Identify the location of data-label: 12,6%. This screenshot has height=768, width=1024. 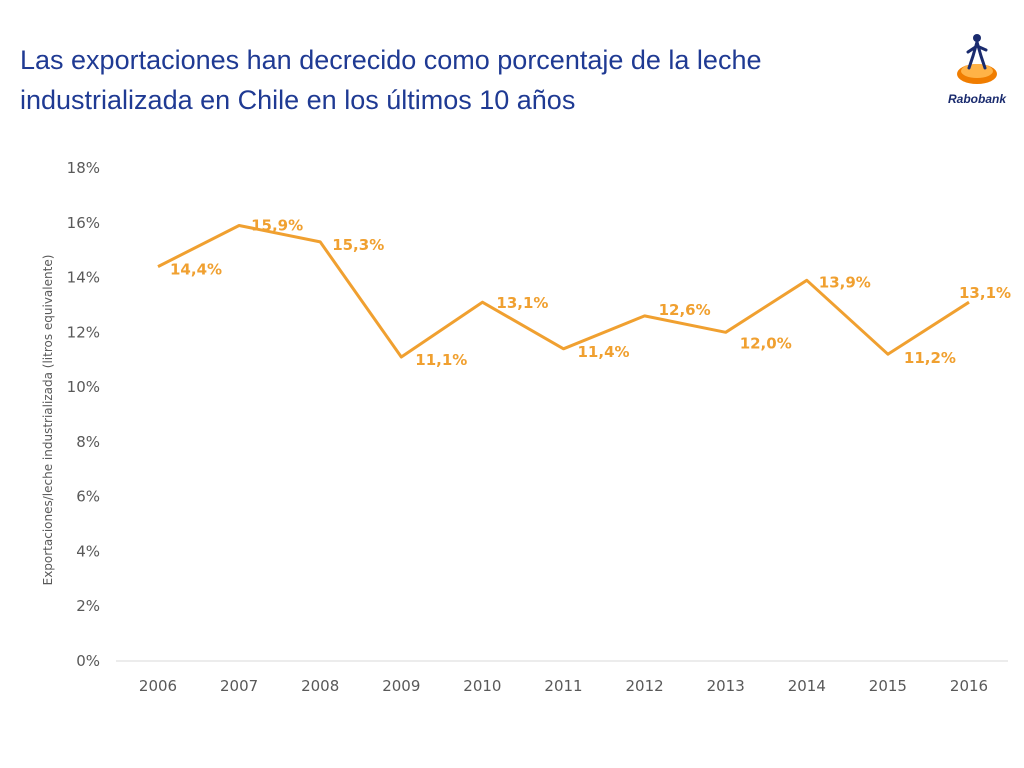
(685, 310).